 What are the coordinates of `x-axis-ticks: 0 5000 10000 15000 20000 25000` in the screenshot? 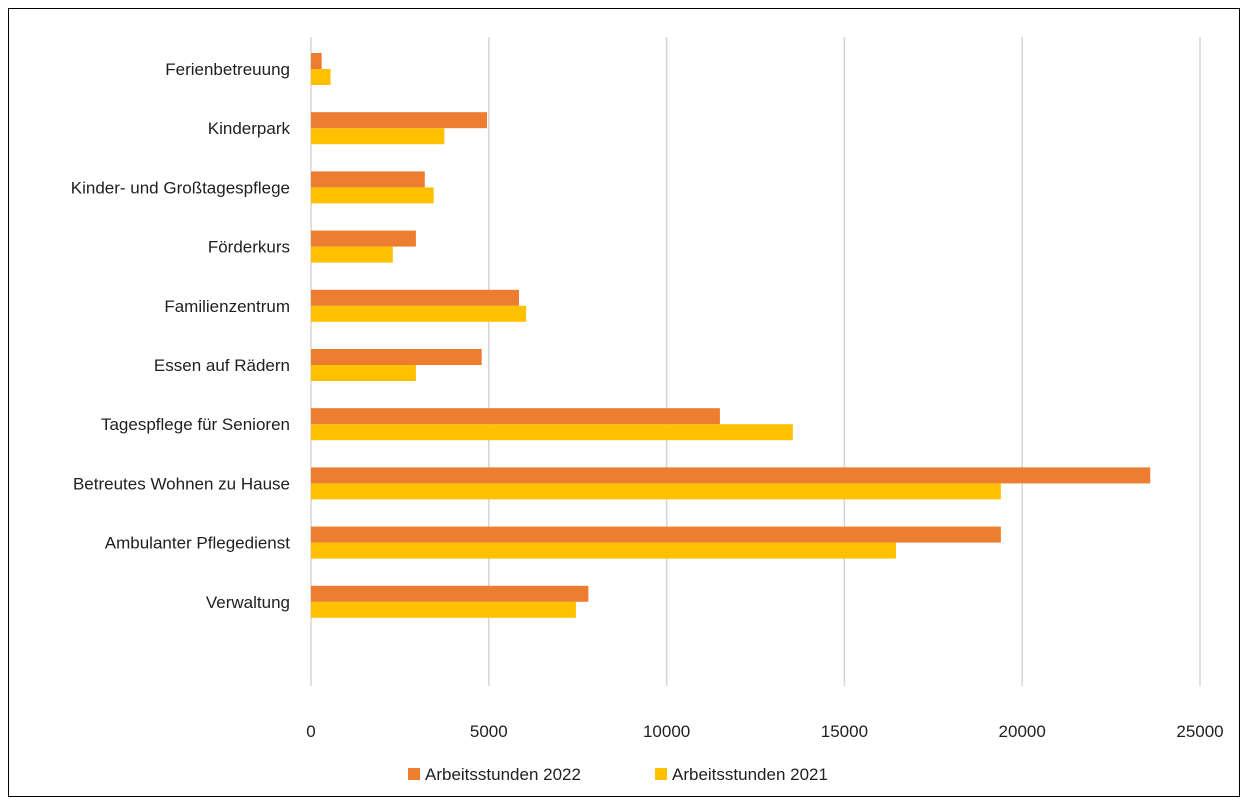 It's located at (764, 731).